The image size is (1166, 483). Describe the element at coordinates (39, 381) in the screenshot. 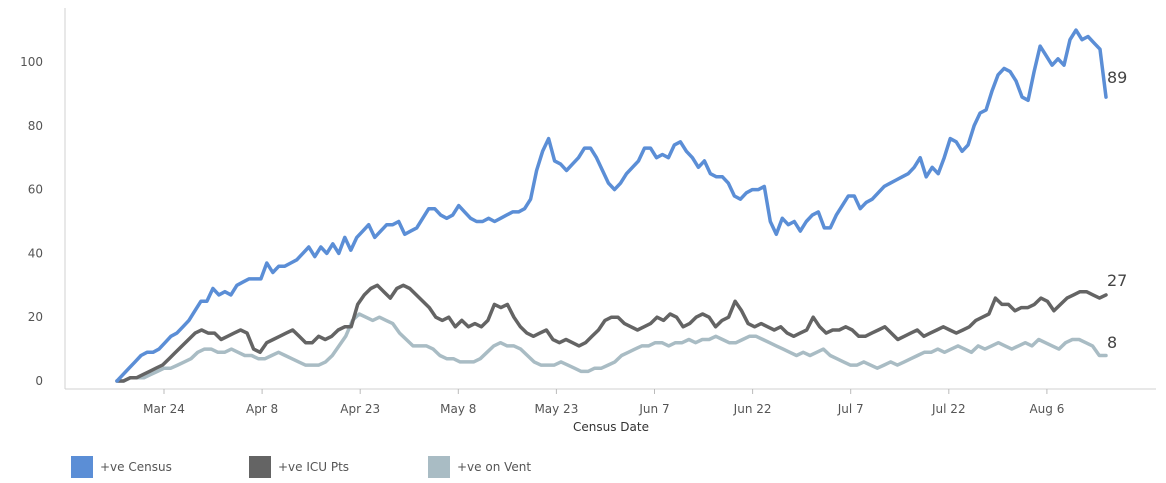

I see `y-tick-label: 0` at that location.